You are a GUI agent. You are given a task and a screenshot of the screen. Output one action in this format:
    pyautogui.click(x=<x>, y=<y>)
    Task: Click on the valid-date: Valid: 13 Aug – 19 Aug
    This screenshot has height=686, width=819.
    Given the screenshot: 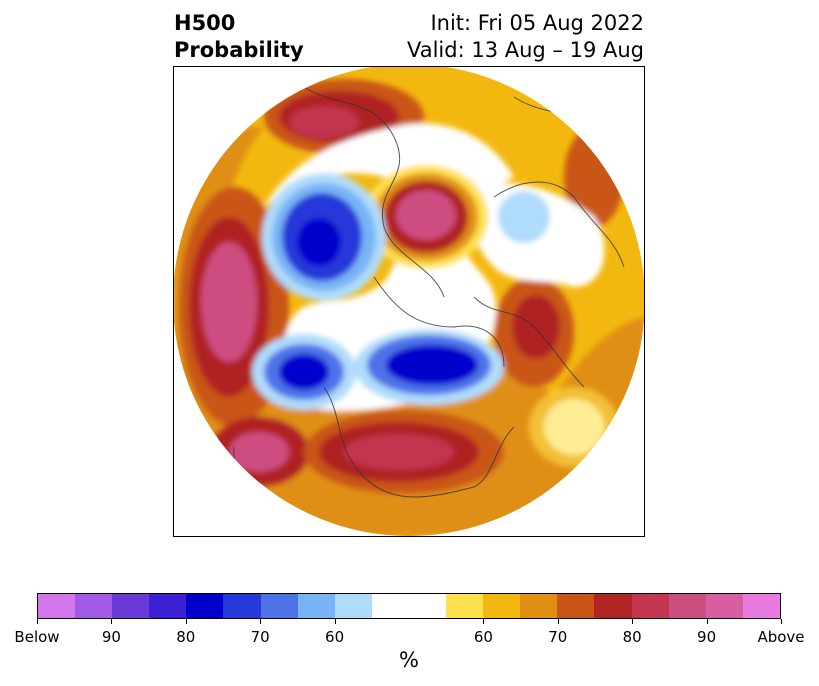 What is the action you would take?
    pyautogui.click(x=525, y=50)
    